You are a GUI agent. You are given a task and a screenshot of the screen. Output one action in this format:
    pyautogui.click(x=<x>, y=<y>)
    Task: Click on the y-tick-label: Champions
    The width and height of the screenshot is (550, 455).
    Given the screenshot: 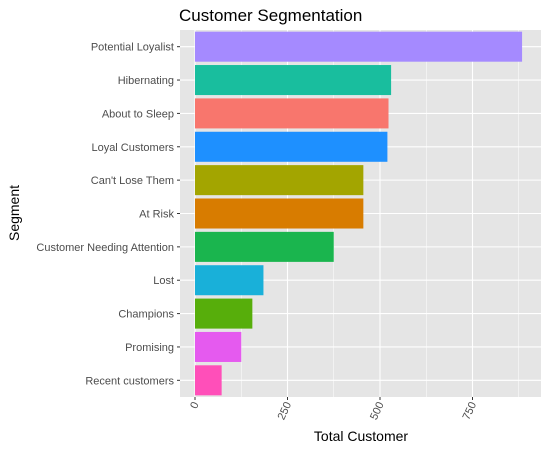 What is the action you would take?
    pyautogui.click(x=146, y=315)
    